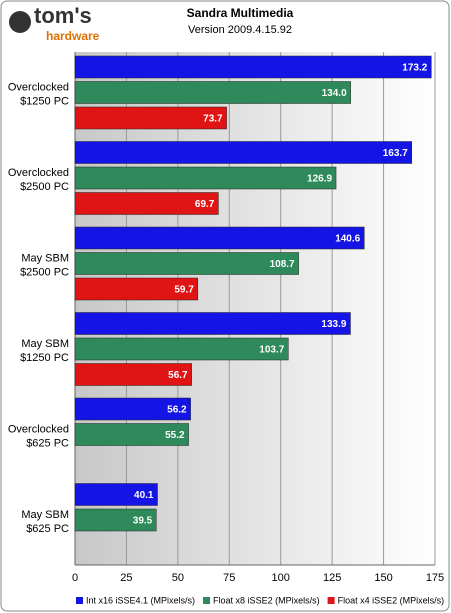  Describe the element at coordinates (391, 600) in the screenshot. I see `legend-label: Float x4 iSSE2 (MPixels/s)` at that location.